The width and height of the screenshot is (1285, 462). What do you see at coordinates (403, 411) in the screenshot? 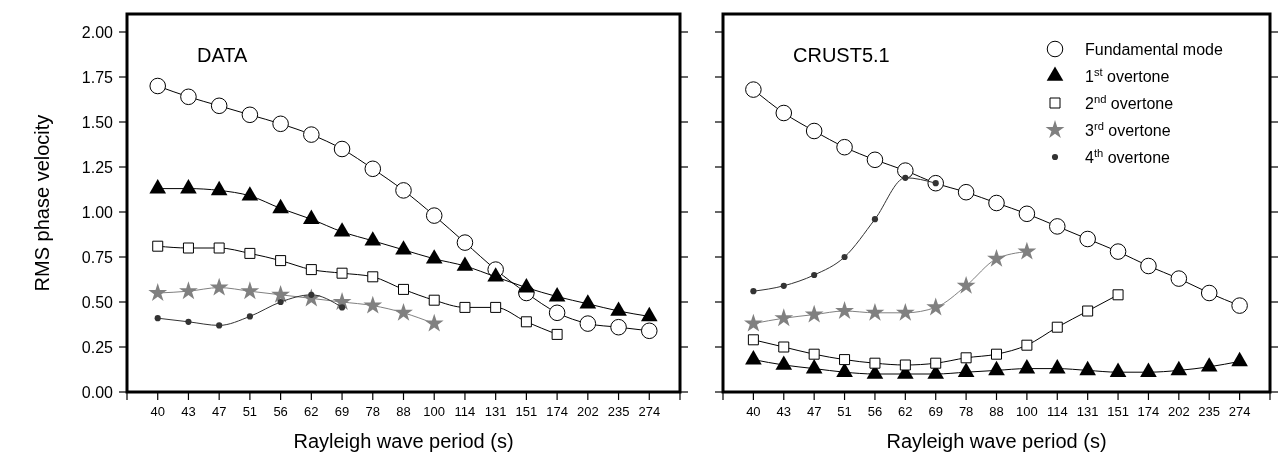
I see `x-tick-label: 88` at bounding box center [403, 411].